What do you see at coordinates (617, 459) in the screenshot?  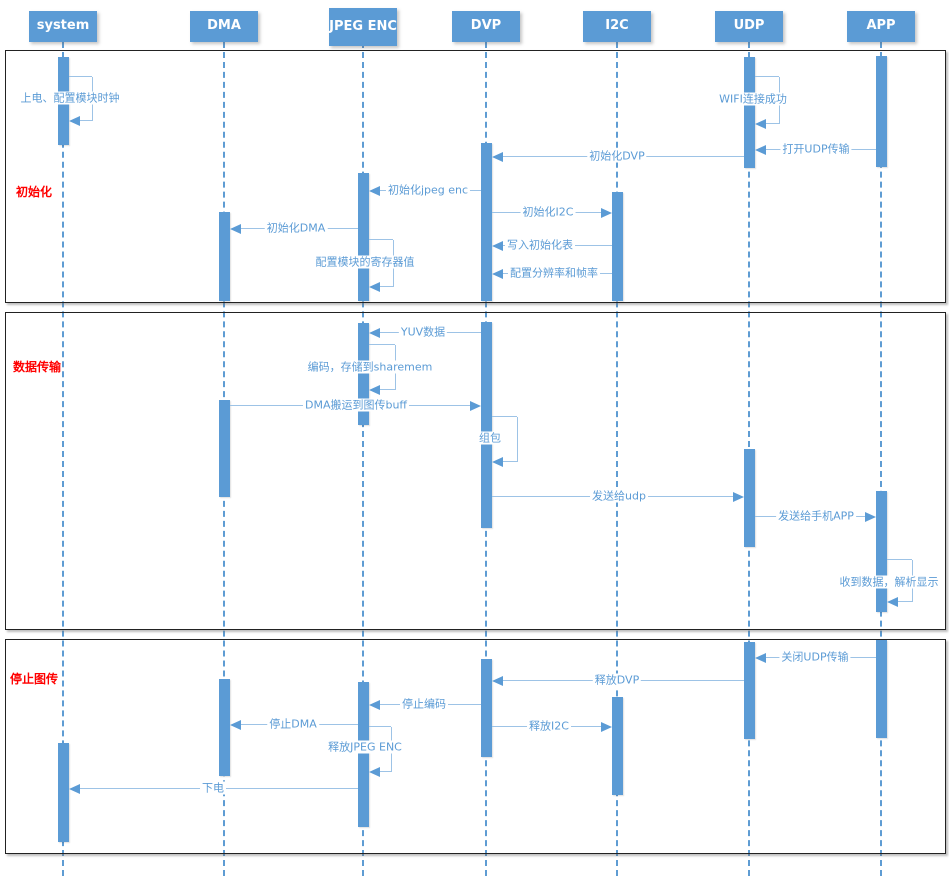 I see `lifeline-i2c` at bounding box center [617, 459].